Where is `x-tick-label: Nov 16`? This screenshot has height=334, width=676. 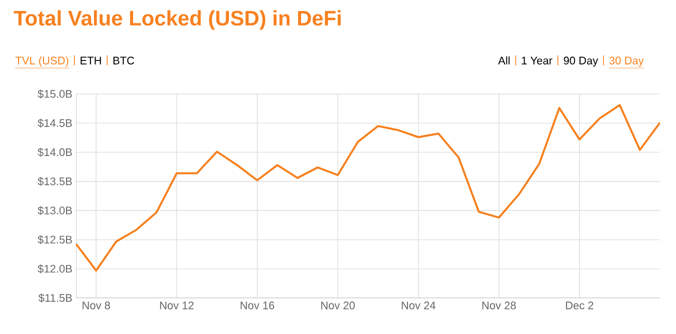
x-tick-label: Nov 16 is located at coordinates (257, 306).